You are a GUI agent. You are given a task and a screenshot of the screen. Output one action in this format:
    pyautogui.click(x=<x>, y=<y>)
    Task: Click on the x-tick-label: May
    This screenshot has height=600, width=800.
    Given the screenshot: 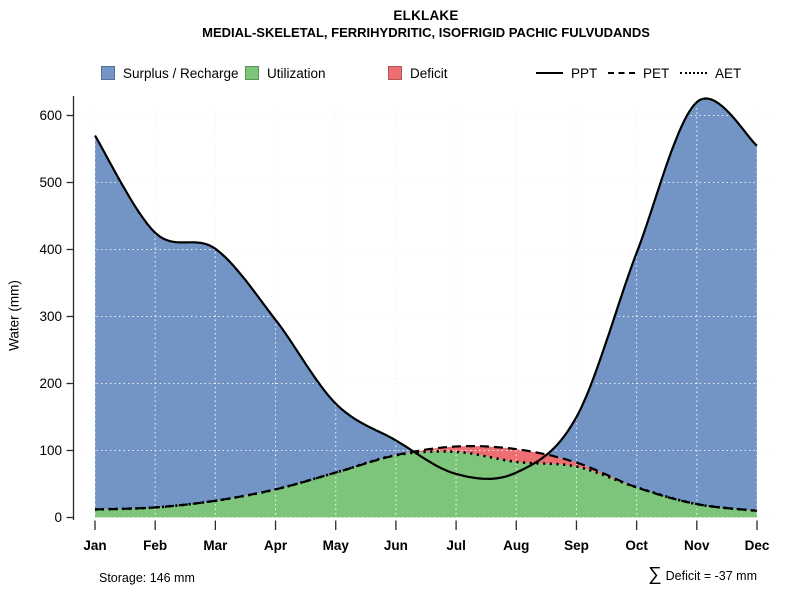 What is the action you would take?
    pyautogui.click(x=336, y=545)
    